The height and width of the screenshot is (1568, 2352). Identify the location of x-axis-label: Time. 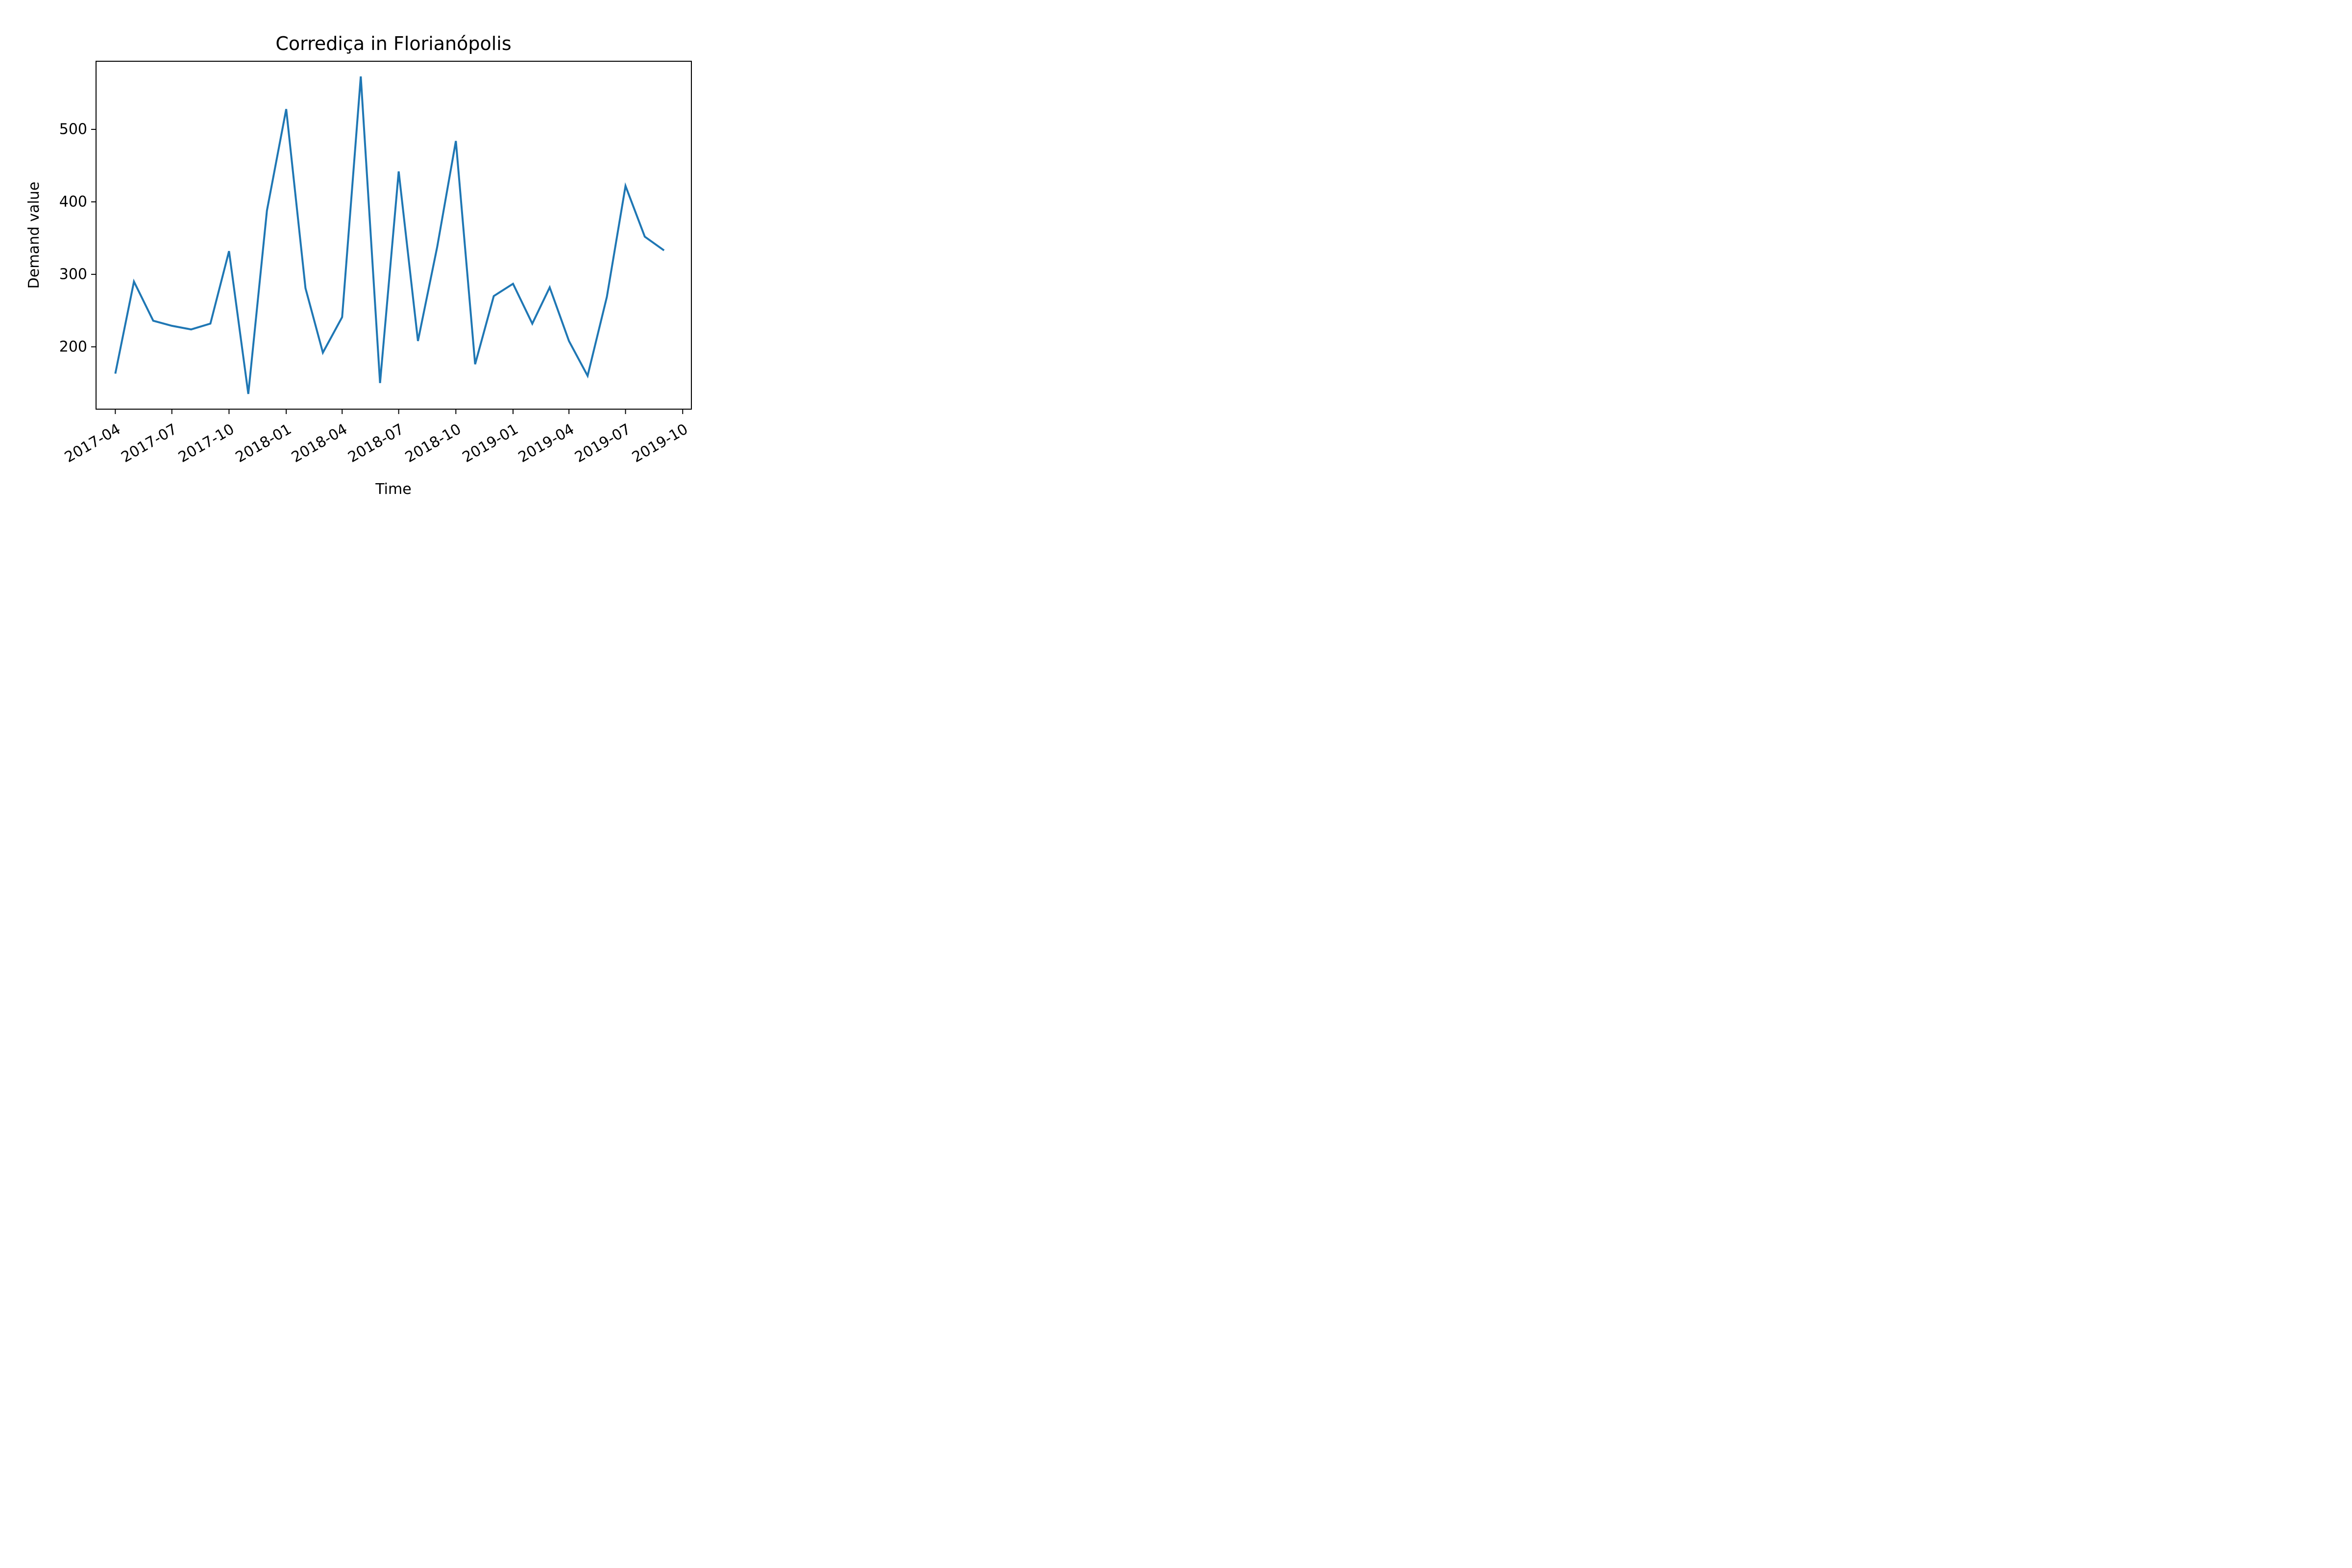
(393, 489).